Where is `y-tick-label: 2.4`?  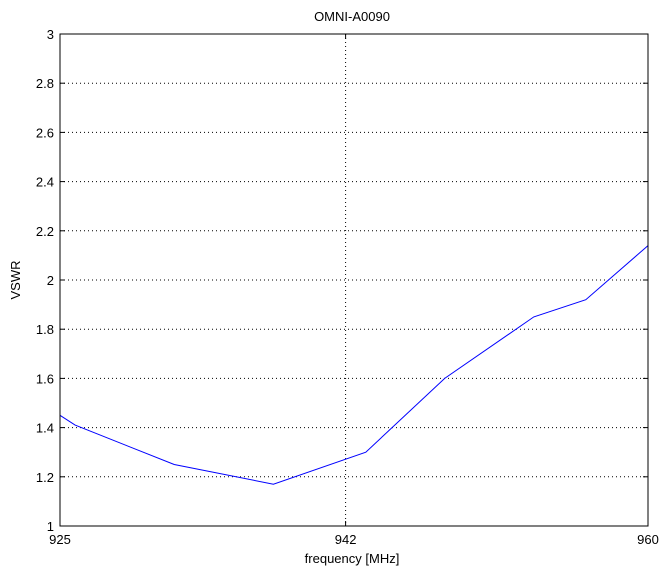 y-tick-label: 2.4 is located at coordinates (45, 182).